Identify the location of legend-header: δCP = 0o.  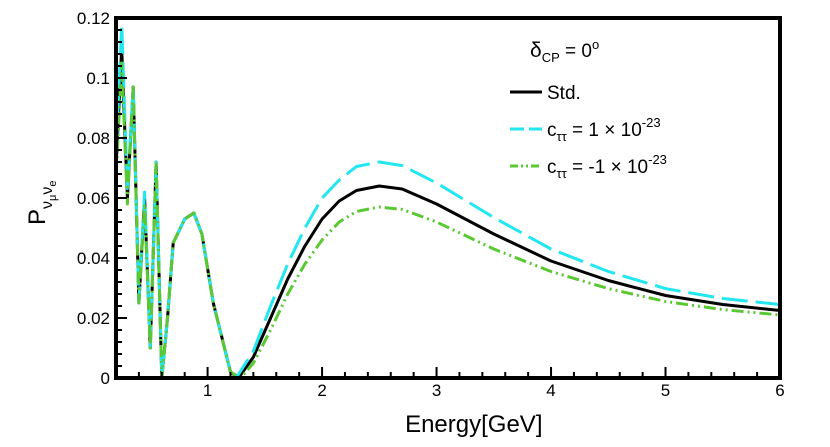
(564, 51).